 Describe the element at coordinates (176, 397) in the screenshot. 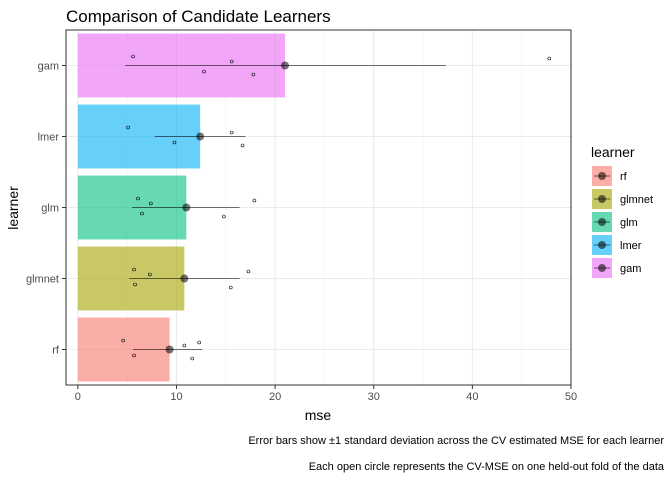

I see `x-tick-label: 10` at that location.